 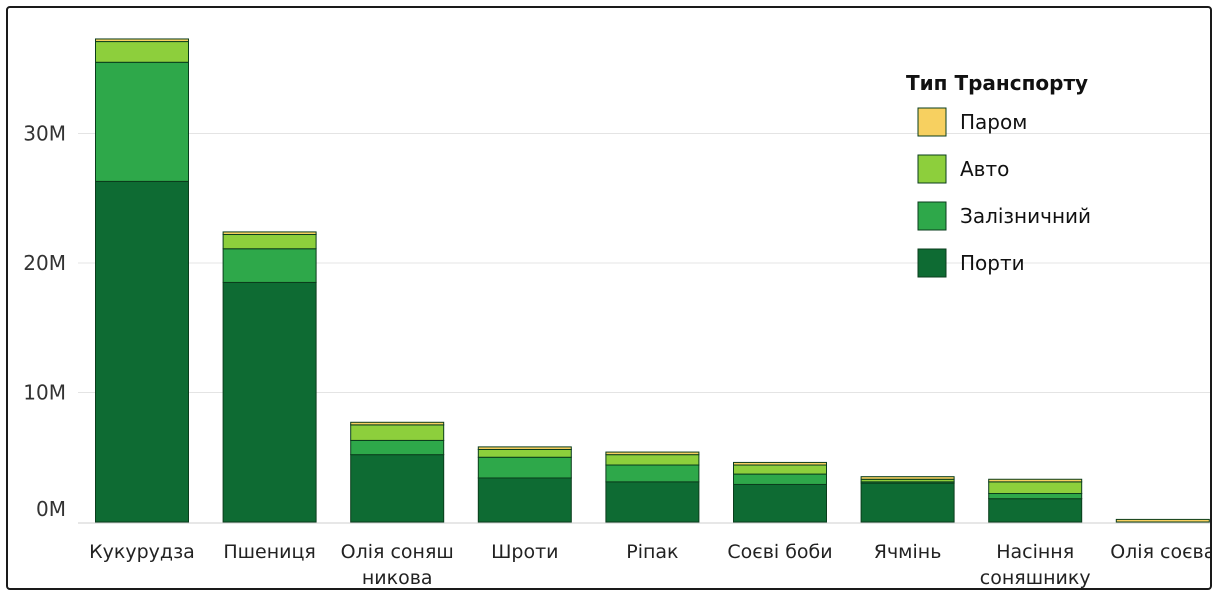 I want to click on x-category-label: соняшнику, so click(x=1035, y=578).